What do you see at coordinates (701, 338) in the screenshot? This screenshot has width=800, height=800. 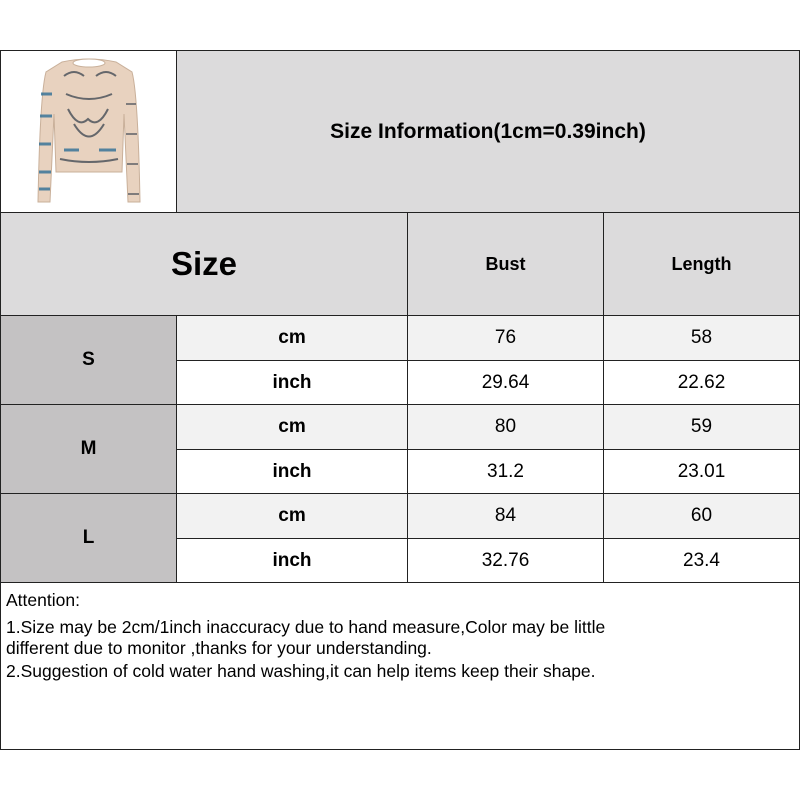 I see `length-value: 58` at bounding box center [701, 338].